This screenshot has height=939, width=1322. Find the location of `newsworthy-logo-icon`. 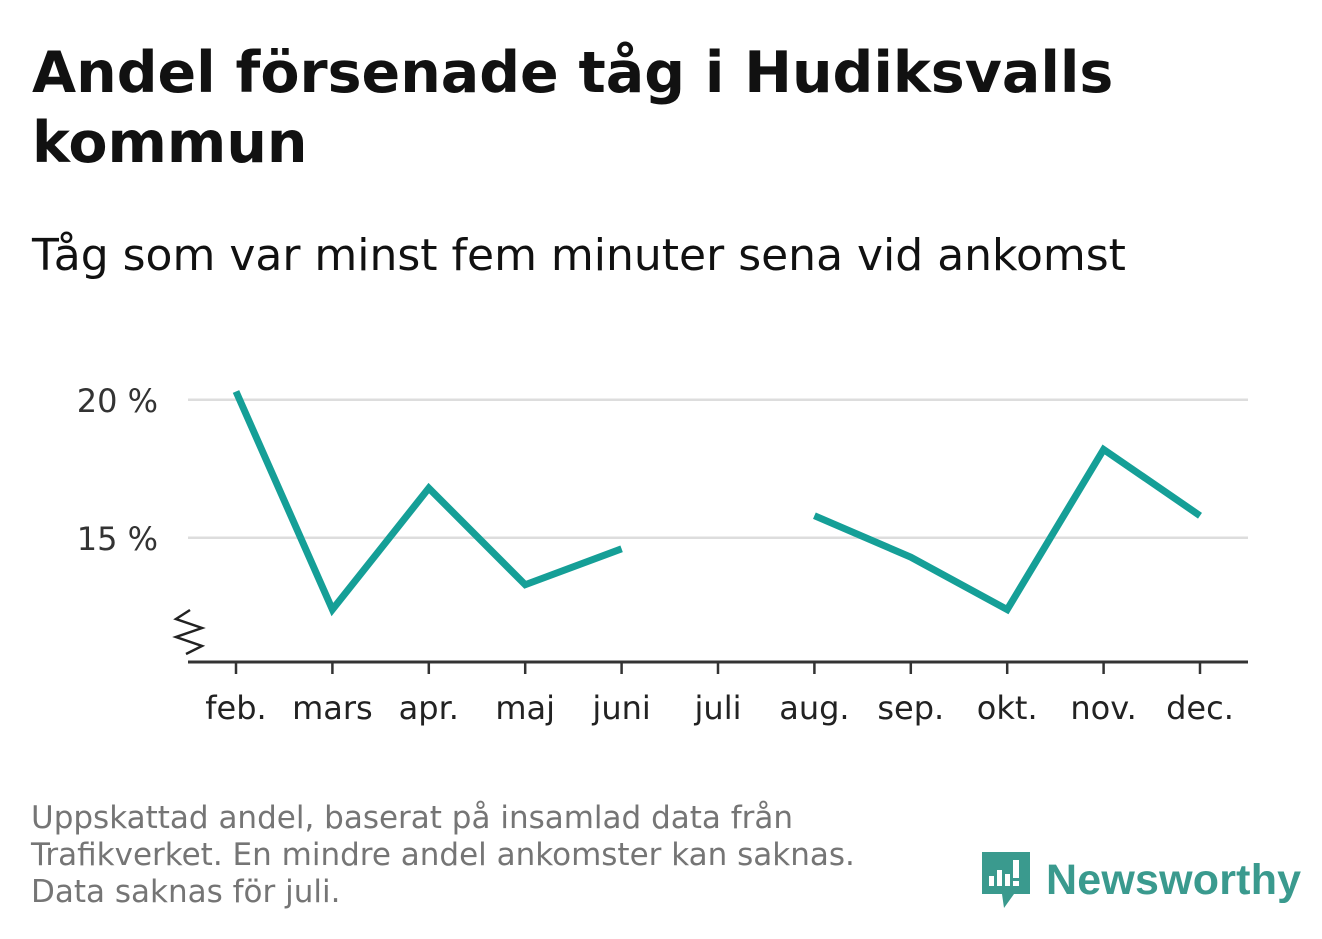

newsworthy-logo-icon is located at coordinates (1006, 880).